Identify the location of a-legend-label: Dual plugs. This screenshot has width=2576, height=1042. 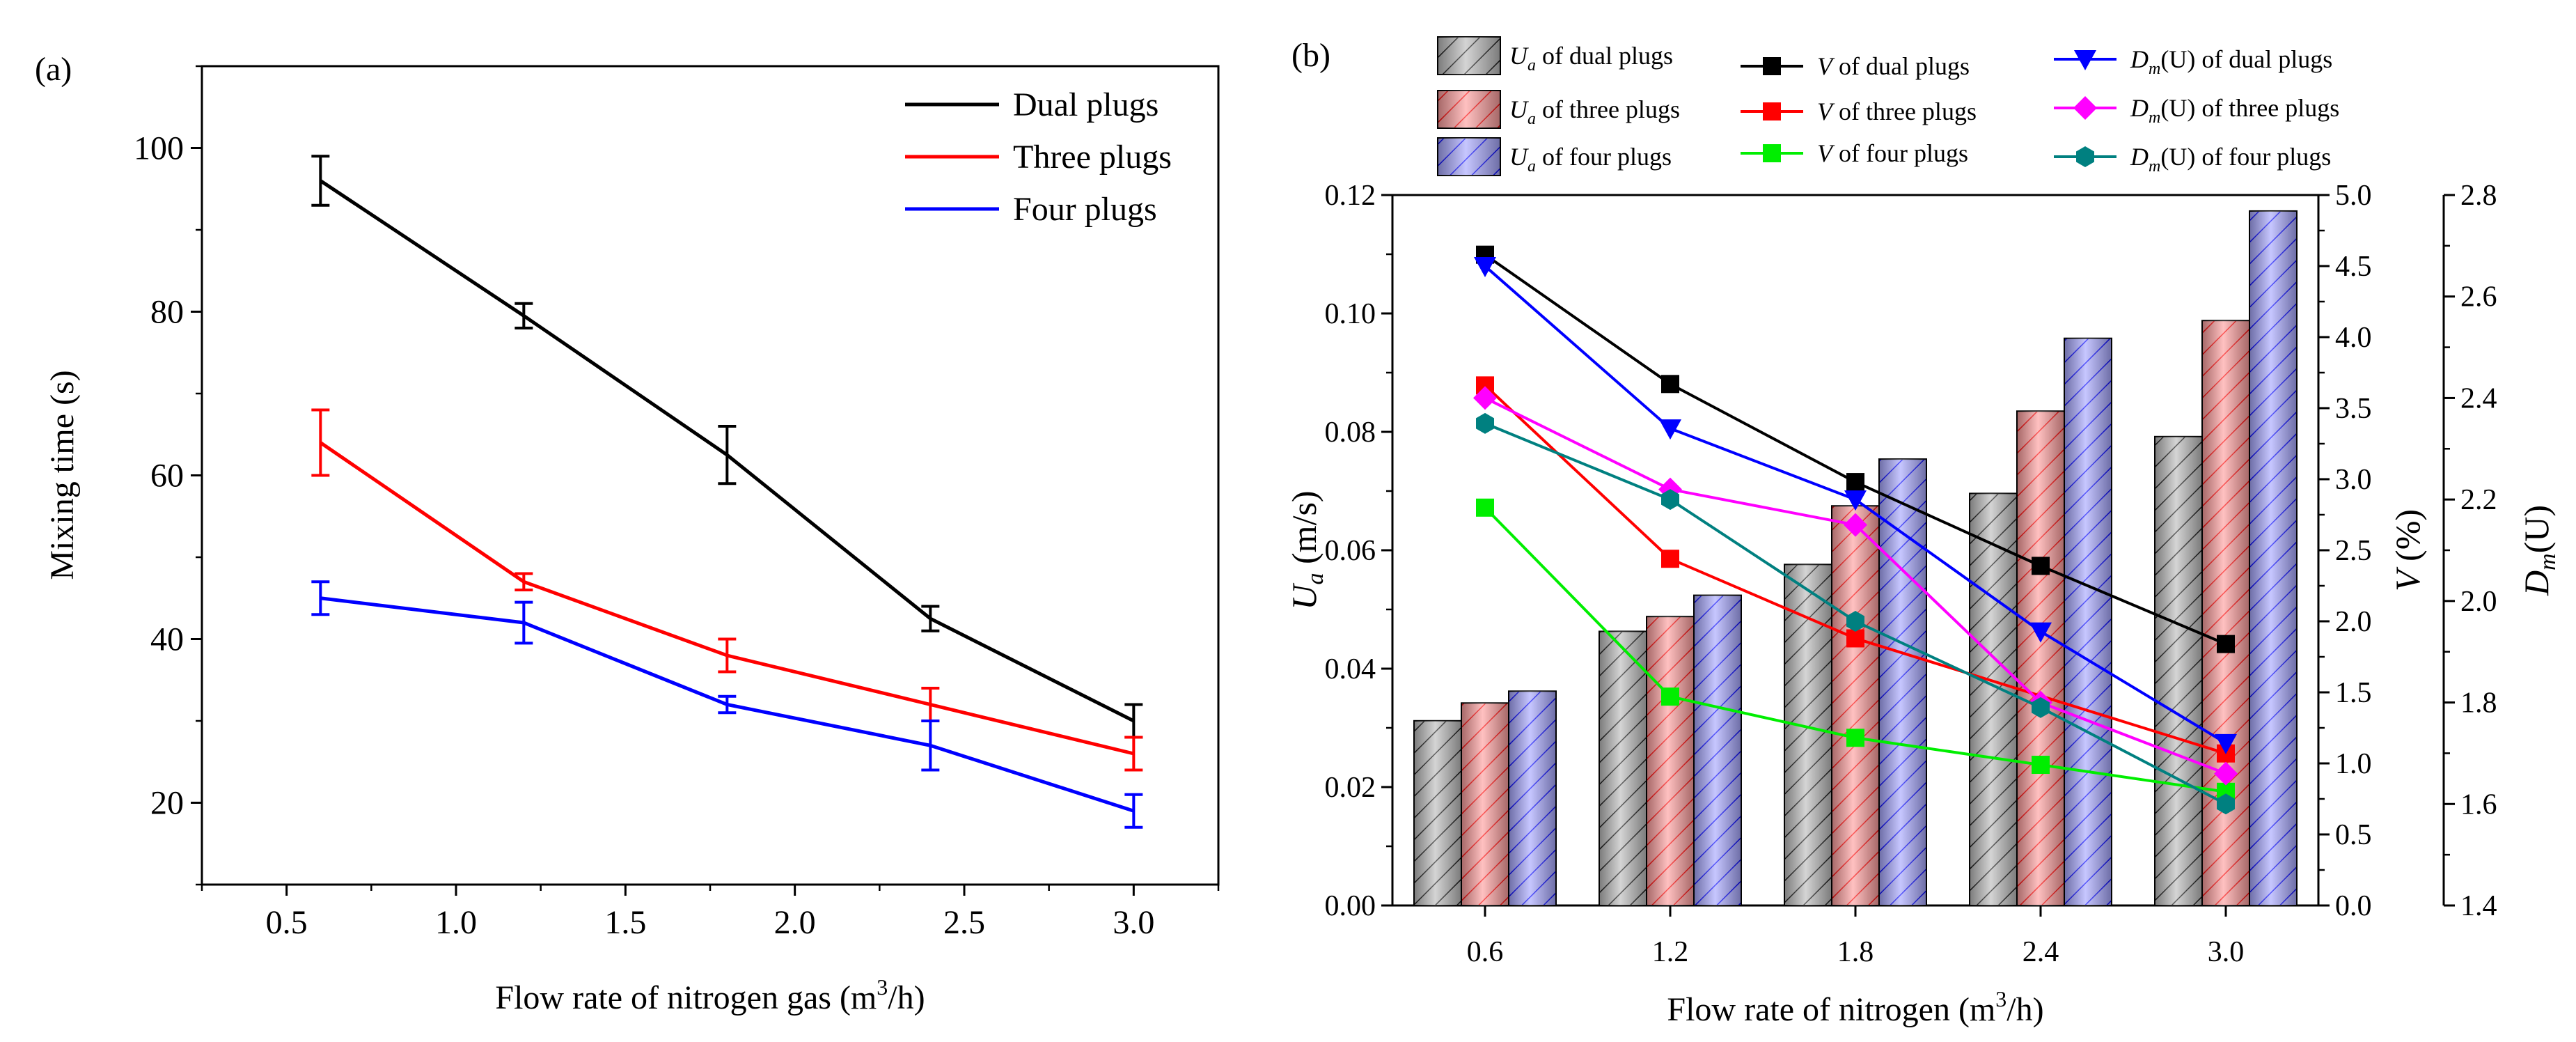
(1086, 105).